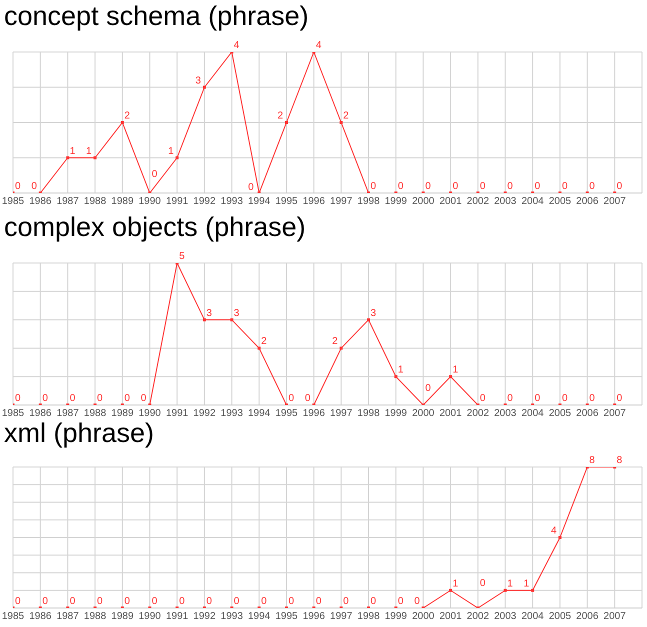 The width and height of the screenshot is (647, 627). I want to click on chart-title: complex objects (phrase), so click(155, 227).